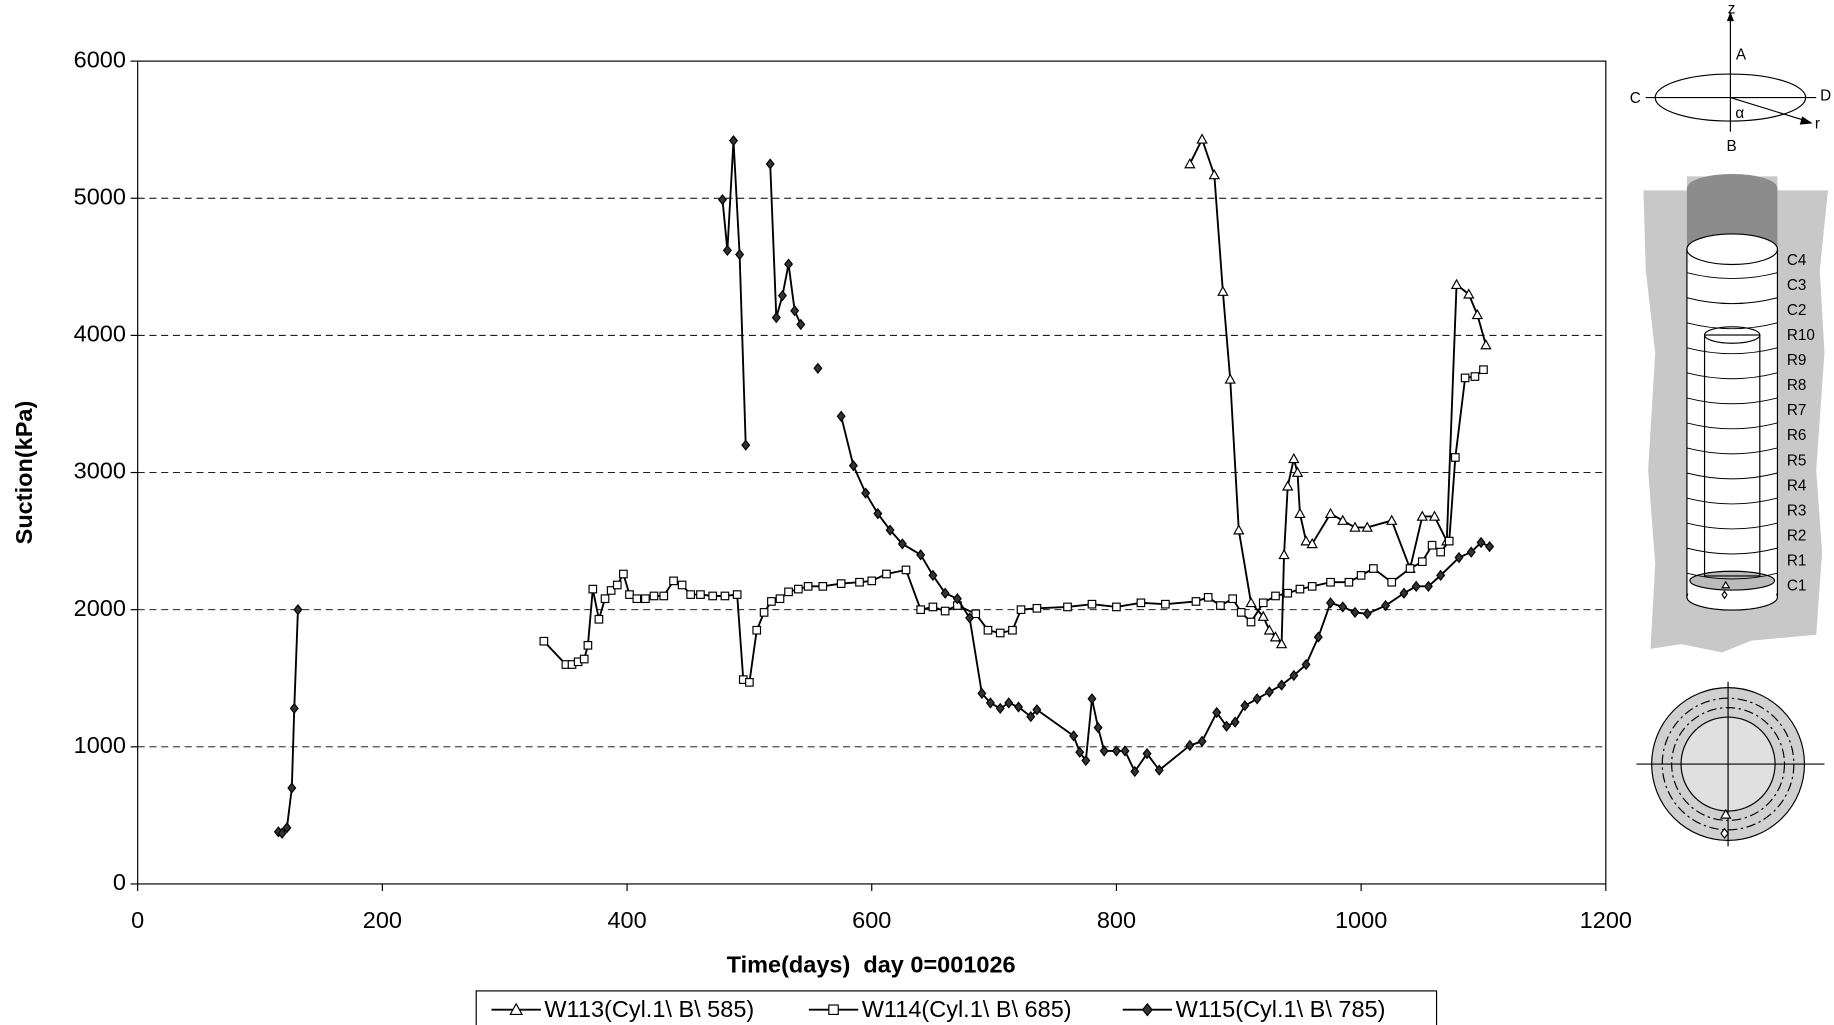  What do you see at coordinates (871, 920) in the screenshot?
I see `x-tick-label: 600` at bounding box center [871, 920].